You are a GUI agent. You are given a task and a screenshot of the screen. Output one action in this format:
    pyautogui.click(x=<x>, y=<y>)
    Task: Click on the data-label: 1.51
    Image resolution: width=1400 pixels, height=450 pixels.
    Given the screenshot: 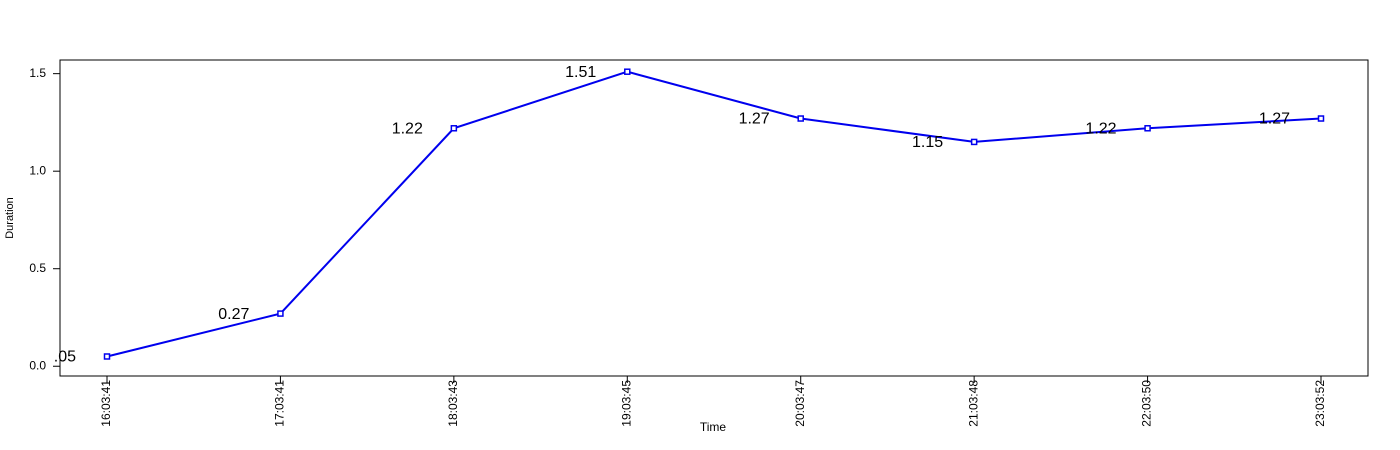 What is the action you would take?
    pyautogui.click(x=580, y=72)
    